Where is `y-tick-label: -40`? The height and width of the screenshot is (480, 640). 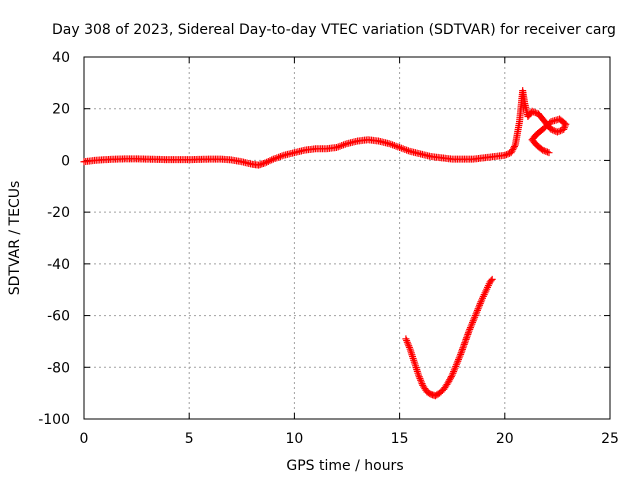
y-tick-label: -40 is located at coordinates (58, 265).